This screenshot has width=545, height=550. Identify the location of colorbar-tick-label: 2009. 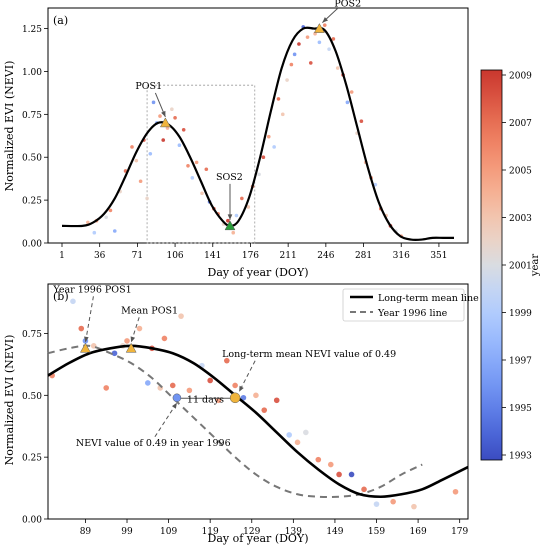
(520, 77).